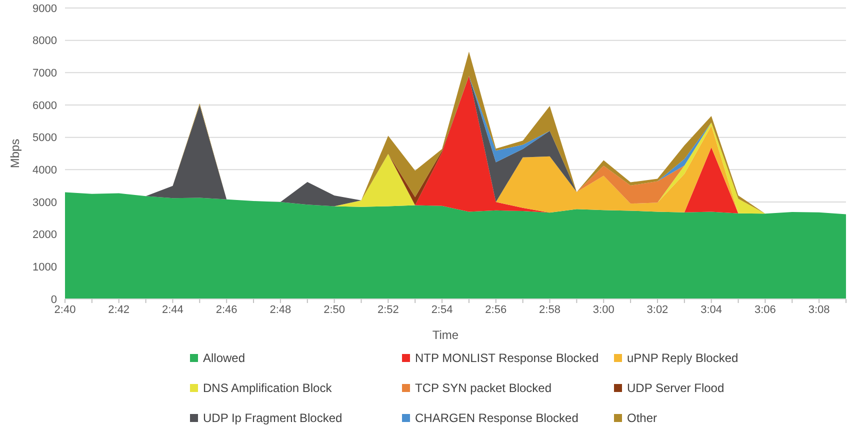  I want to click on legend-label: DNS Amplification Block, so click(267, 388).